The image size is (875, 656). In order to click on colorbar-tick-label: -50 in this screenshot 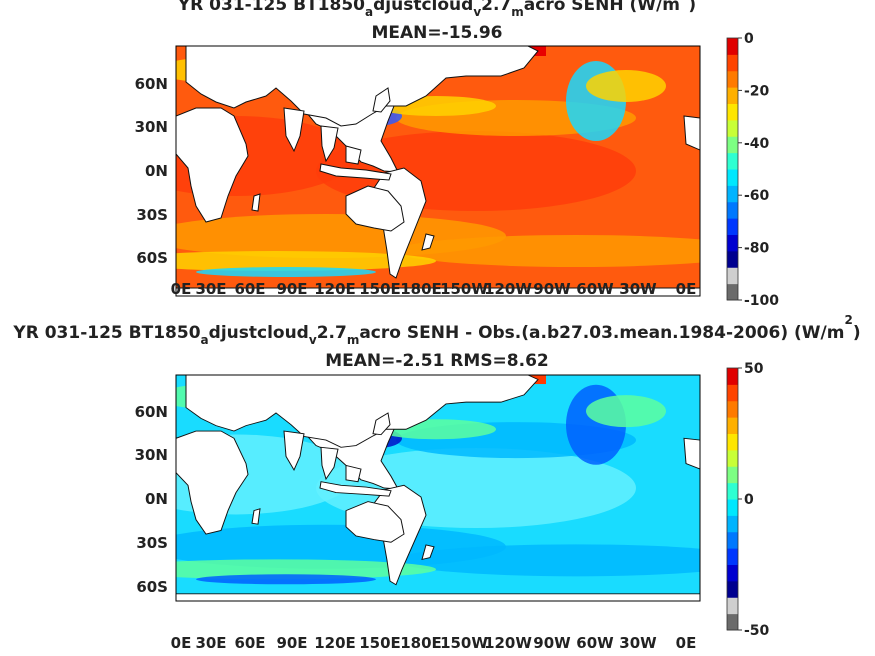, I will do `click(757, 631)`.